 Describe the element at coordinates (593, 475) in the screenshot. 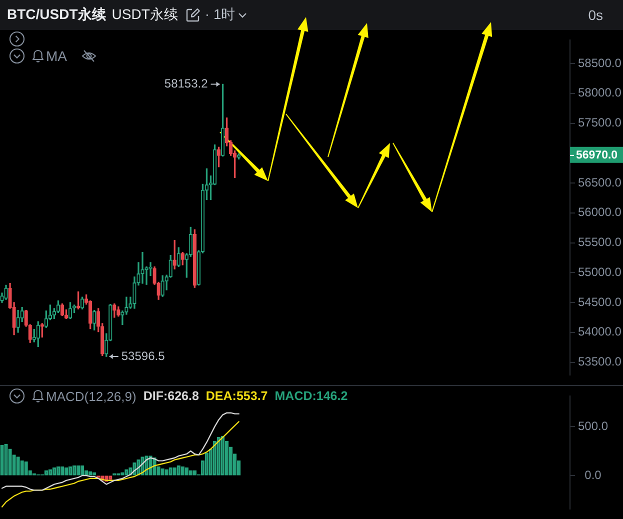

I see `y-tick-label: 0.0` at that location.